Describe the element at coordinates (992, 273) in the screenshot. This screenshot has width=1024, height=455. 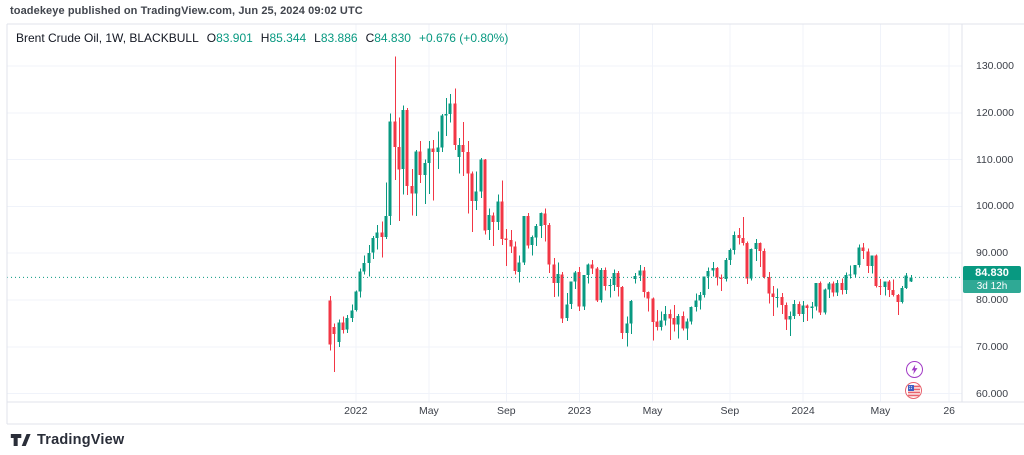
I see `last-price-label: 84.830` at that location.